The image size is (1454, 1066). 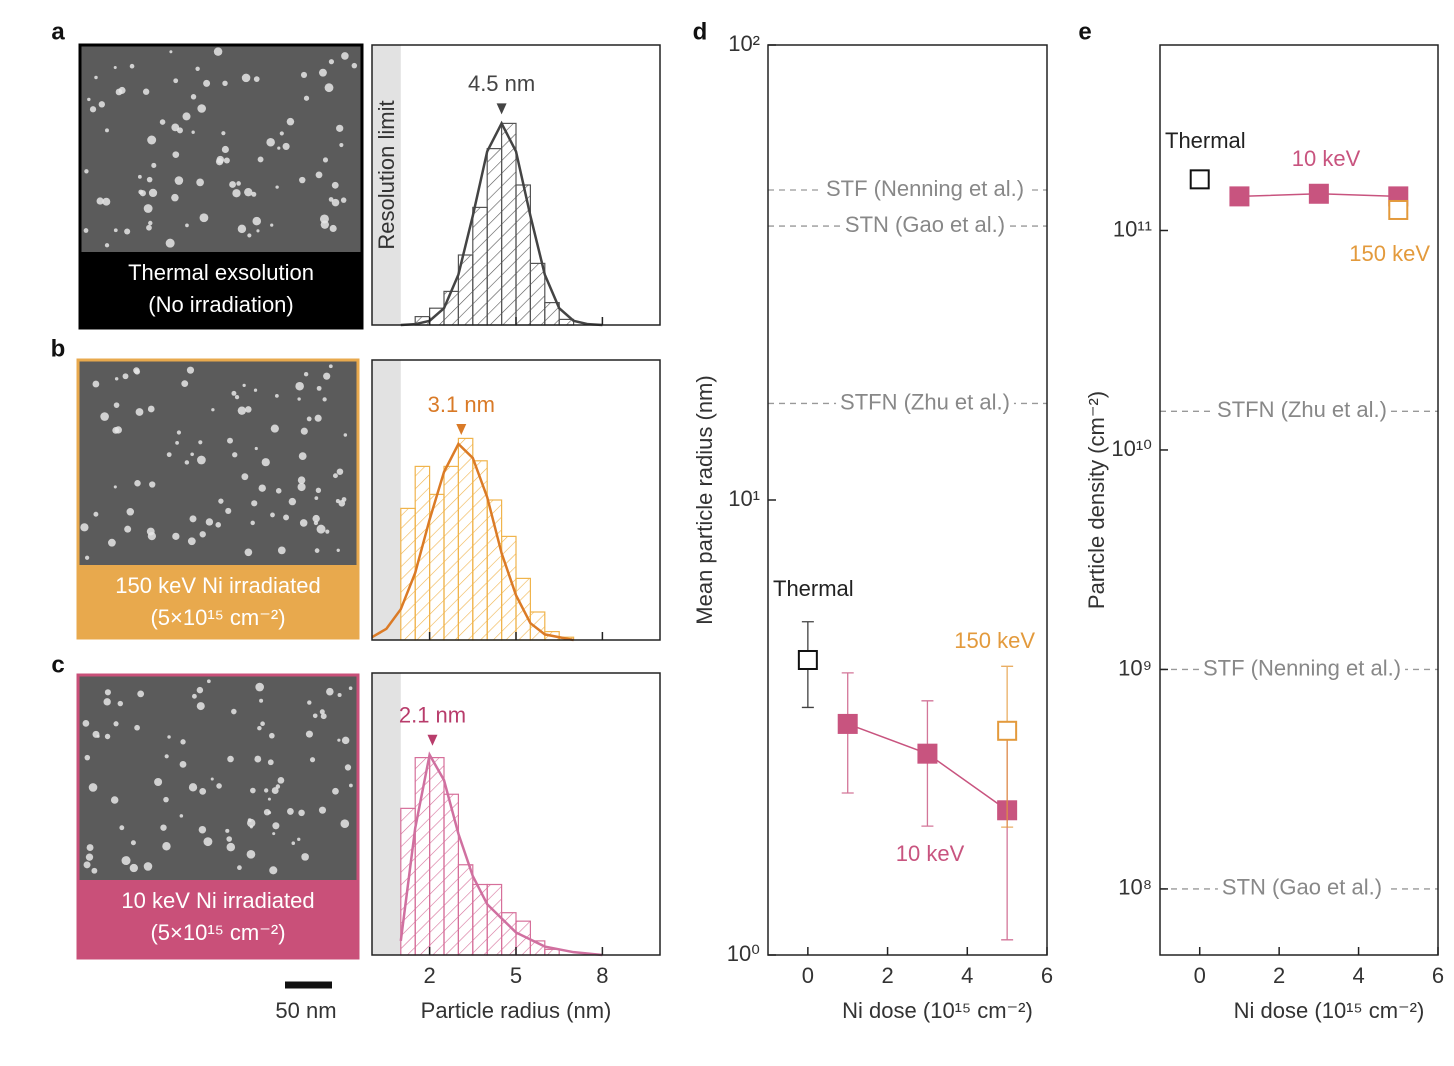 What do you see at coordinates (925, 401) in the screenshot?
I see `reference-label: STFN (Zhu et al.)` at bounding box center [925, 401].